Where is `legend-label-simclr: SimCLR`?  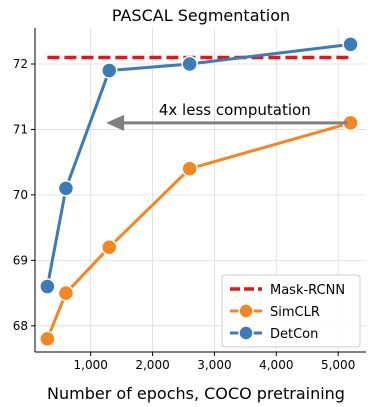
legend-label-simclr: SimCLR is located at coordinates (295, 312).